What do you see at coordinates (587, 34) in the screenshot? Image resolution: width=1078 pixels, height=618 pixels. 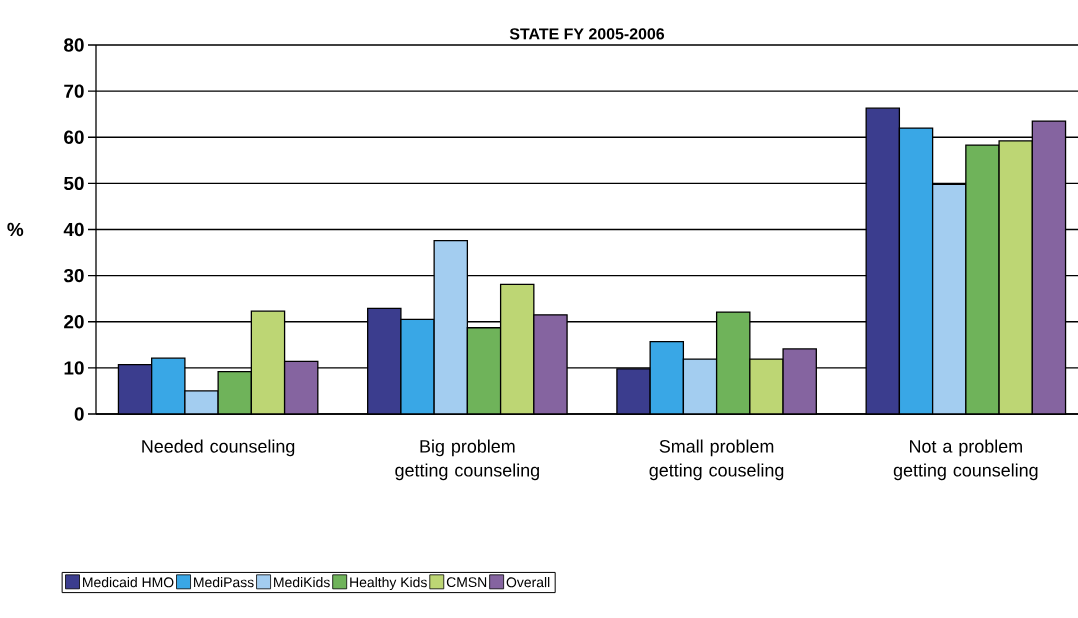 I see `chart-title: STATE FY 2005-2006` at bounding box center [587, 34].